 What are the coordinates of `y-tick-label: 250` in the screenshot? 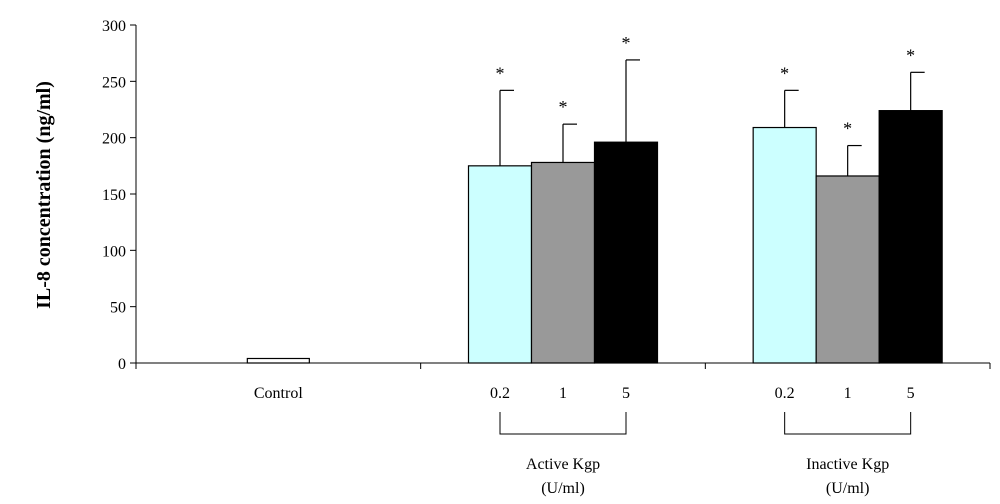 It's located at (114, 82).